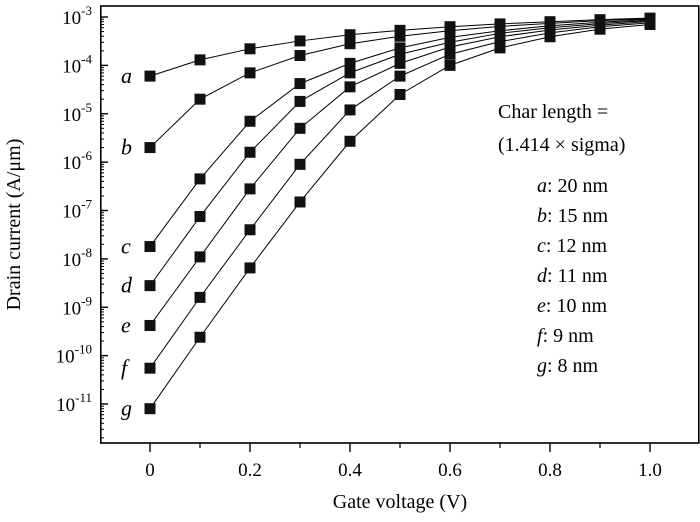 This screenshot has width=700, height=522. I want to click on curve-label: f, so click(125, 367).